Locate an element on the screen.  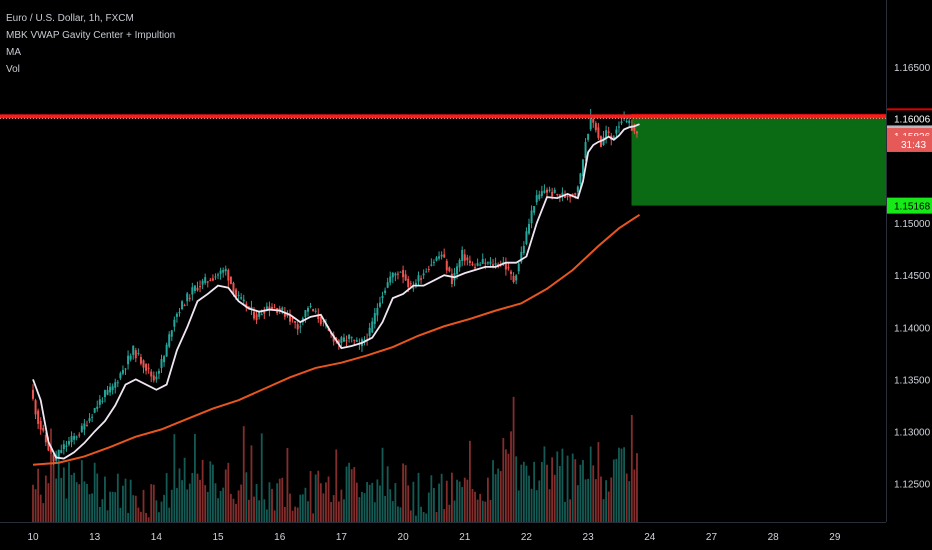
time-tick-label: 29 is located at coordinates (835, 537).